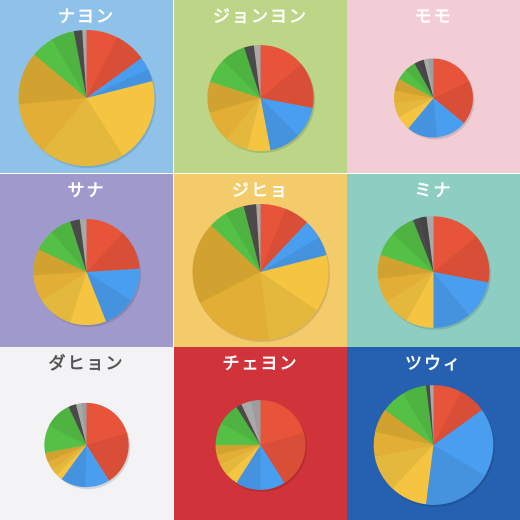 The width and height of the screenshot is (520, 520). What do you see at coordinates (433, 191) in the screenshot?
I see `chart-title: ミナ` at bounding box center [433, 191].